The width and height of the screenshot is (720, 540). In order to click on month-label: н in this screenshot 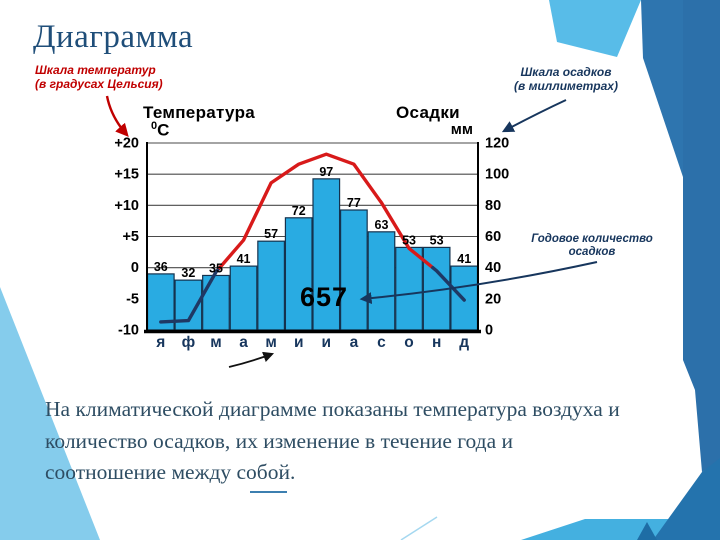, I will do `click(436, 342)`.